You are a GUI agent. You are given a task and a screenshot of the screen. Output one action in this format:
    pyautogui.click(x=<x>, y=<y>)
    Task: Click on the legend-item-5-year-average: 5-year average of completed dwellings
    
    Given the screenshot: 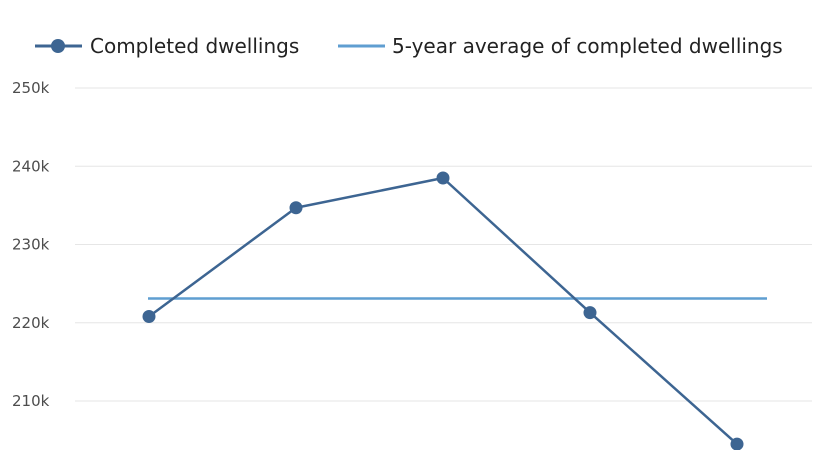 What is the action you would take?
    pyautogui.click(x=560, y=46)
    